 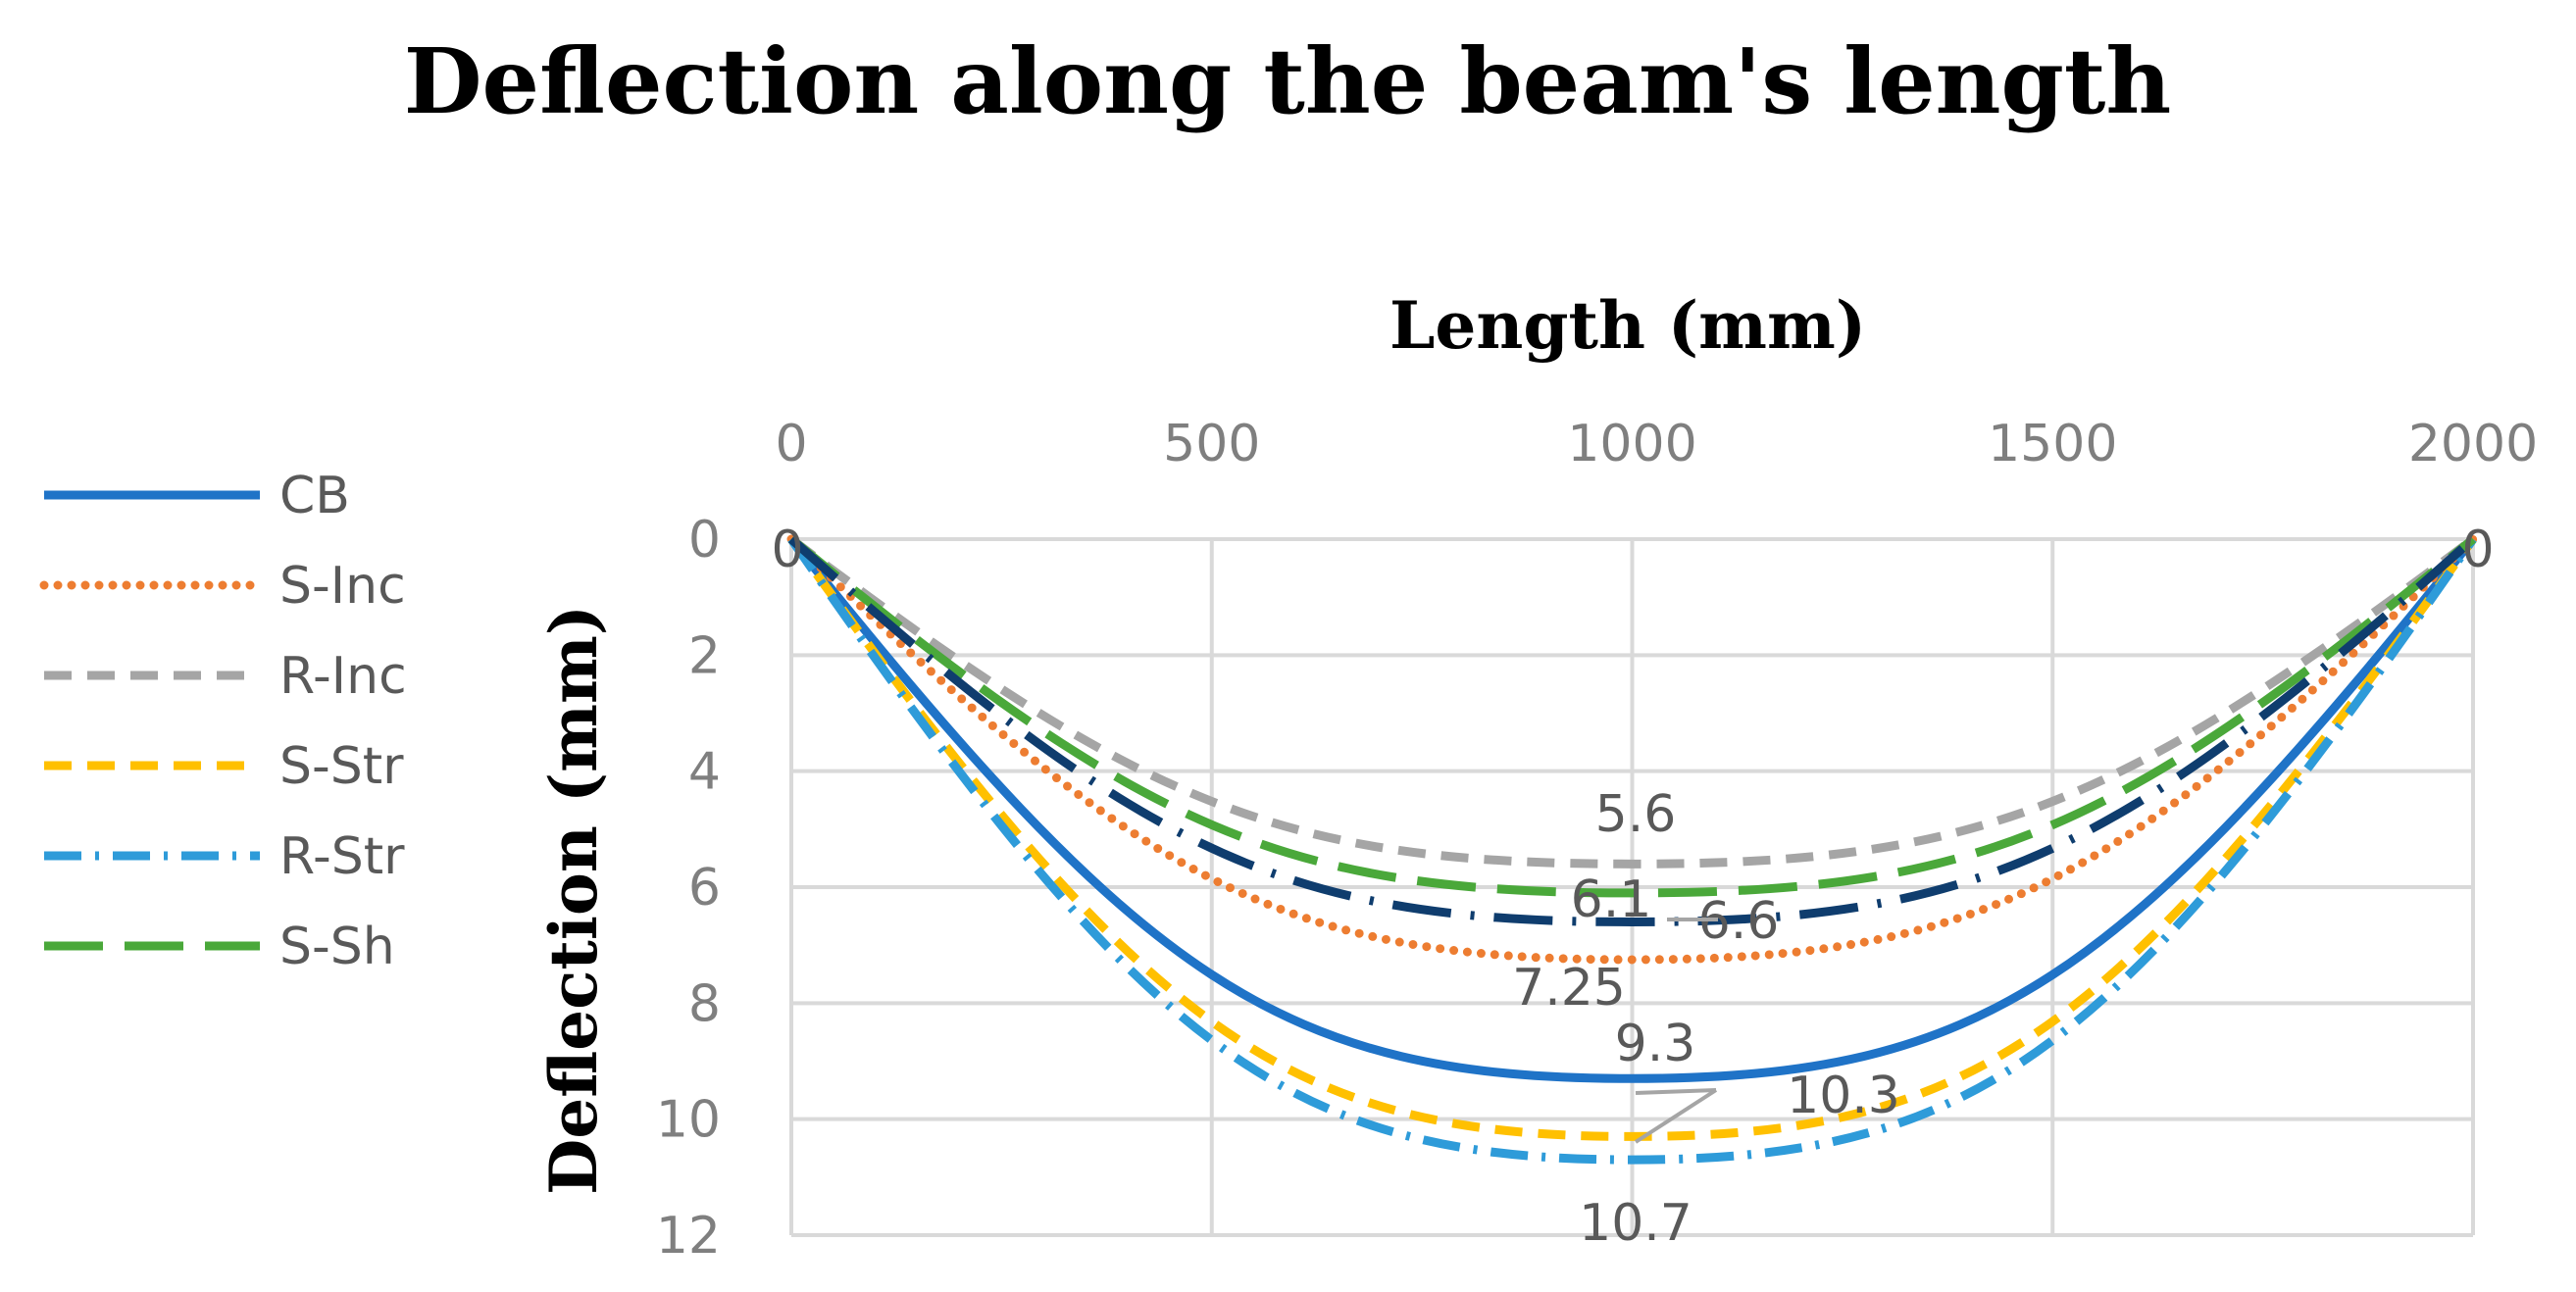 I want to click on chart-title: Deflection along the beam's length, so click(x=1288, y=81).